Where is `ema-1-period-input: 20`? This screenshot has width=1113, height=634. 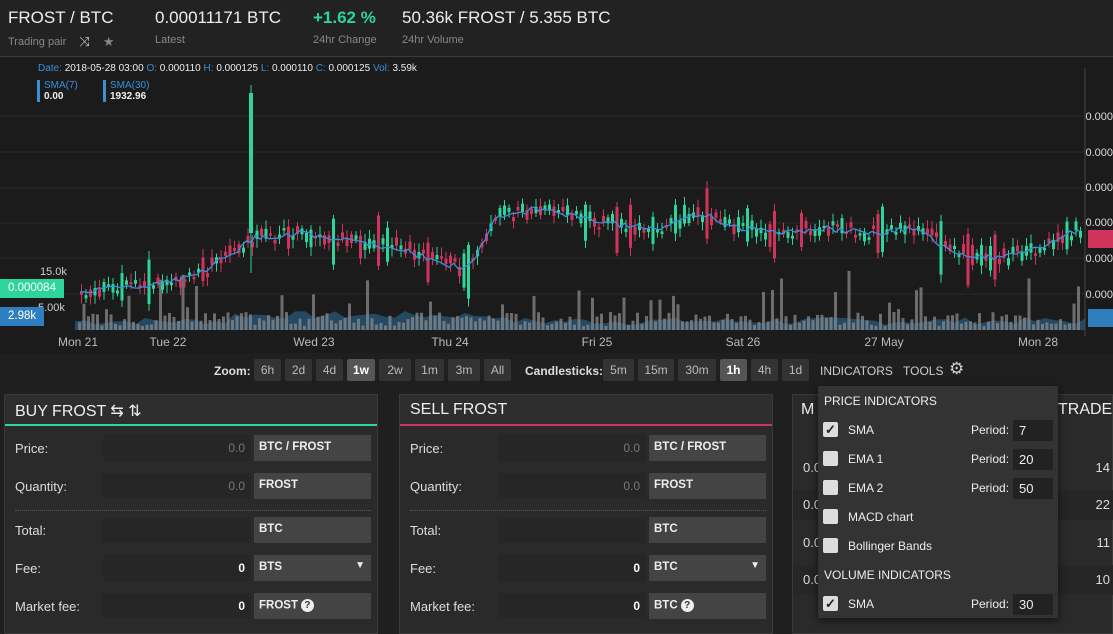 ema-1-period-input: 20 is located at coordinates (1033, 459).